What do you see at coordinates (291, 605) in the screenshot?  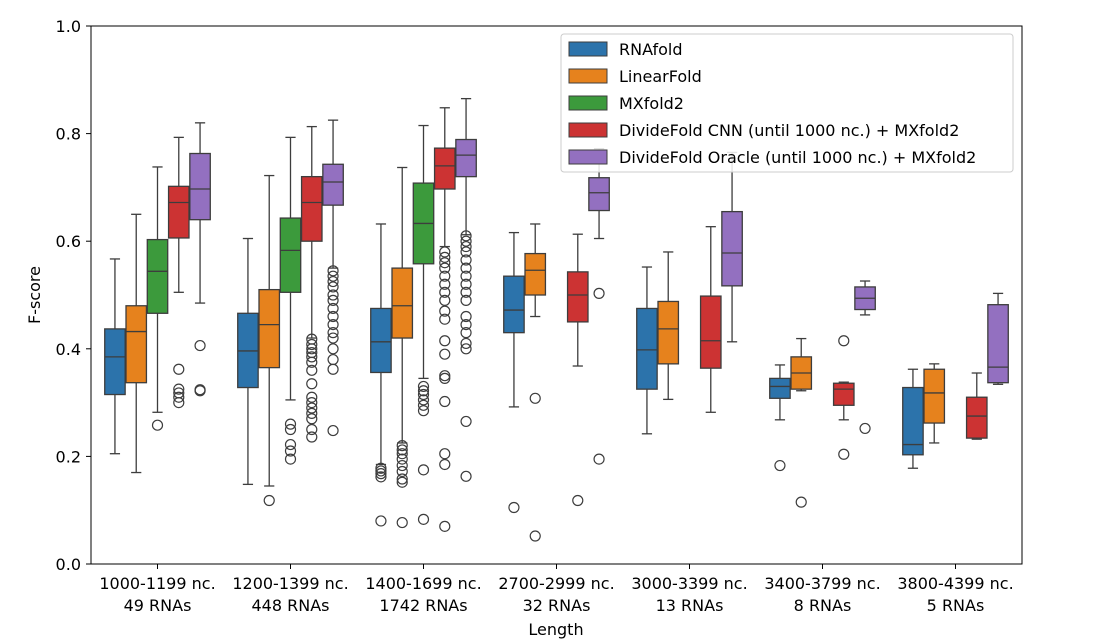 I see `x-tick-sublabel-1: 448 RNAs` at bounding box center [291, 605].